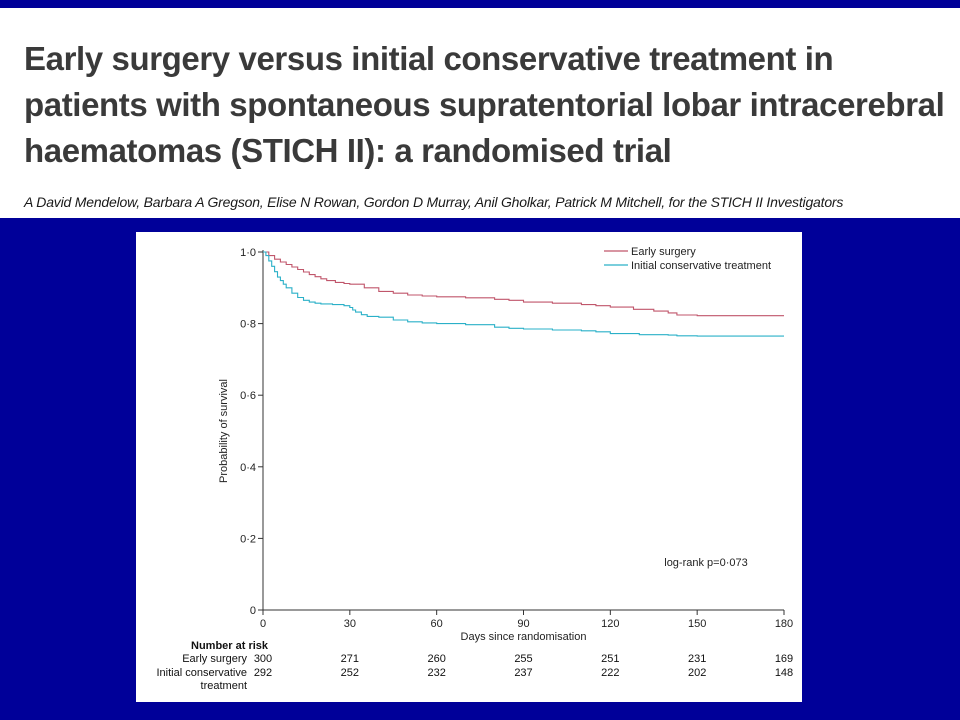 The width and height of the screenshot is (960, 720). What do you see at coordinates (784, 659) in the screenshot?
I see `risk-value: 169` at bounding box center [784, 659].